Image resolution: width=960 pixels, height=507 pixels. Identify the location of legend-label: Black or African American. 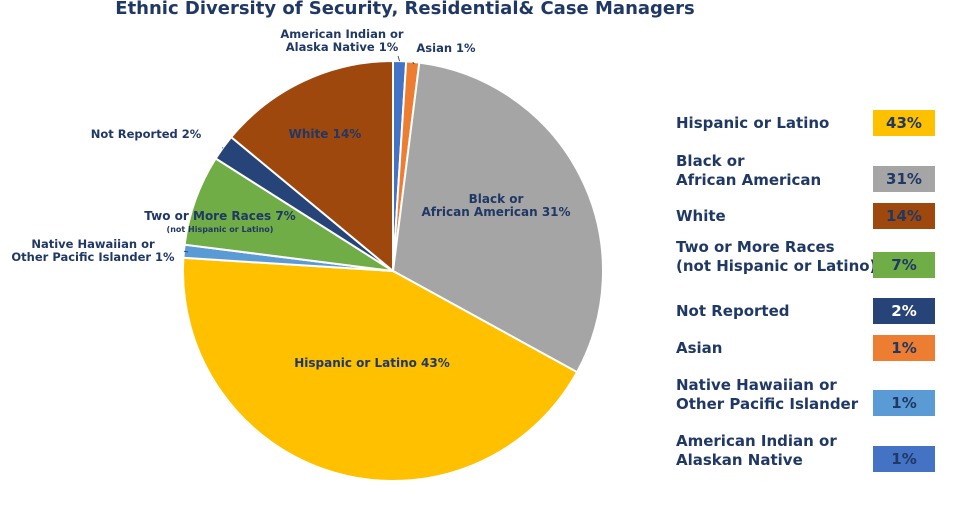
(748, 171).